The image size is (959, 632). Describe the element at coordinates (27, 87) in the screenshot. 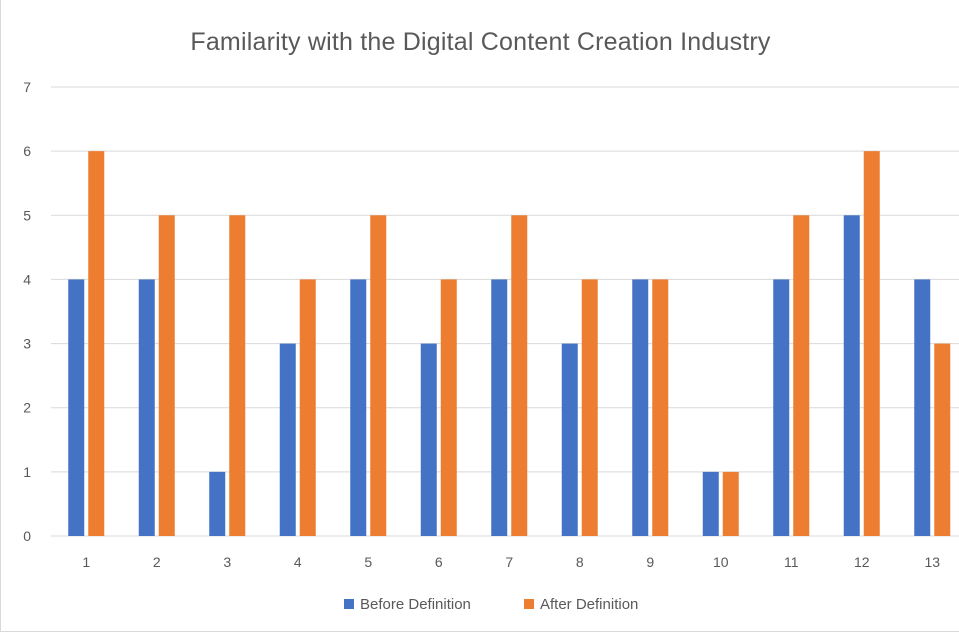

I see `y-tick-label: 7` at that location.